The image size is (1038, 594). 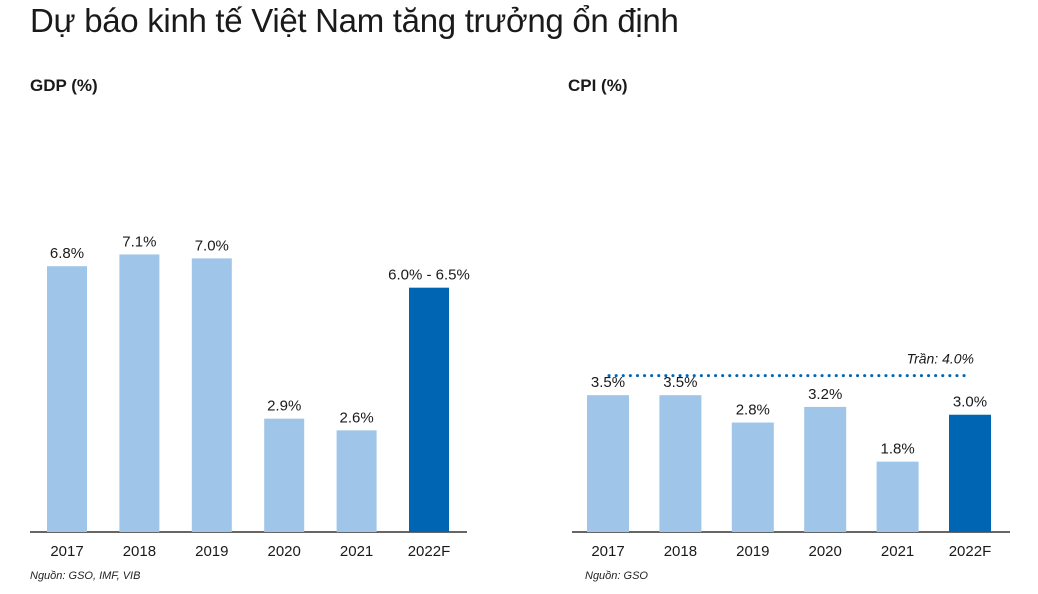 What do you see at coordinates (680, 382) in the screenshot?
I see `cpi-data-label-2018: 3.5%` at bounding box center [680, 382].